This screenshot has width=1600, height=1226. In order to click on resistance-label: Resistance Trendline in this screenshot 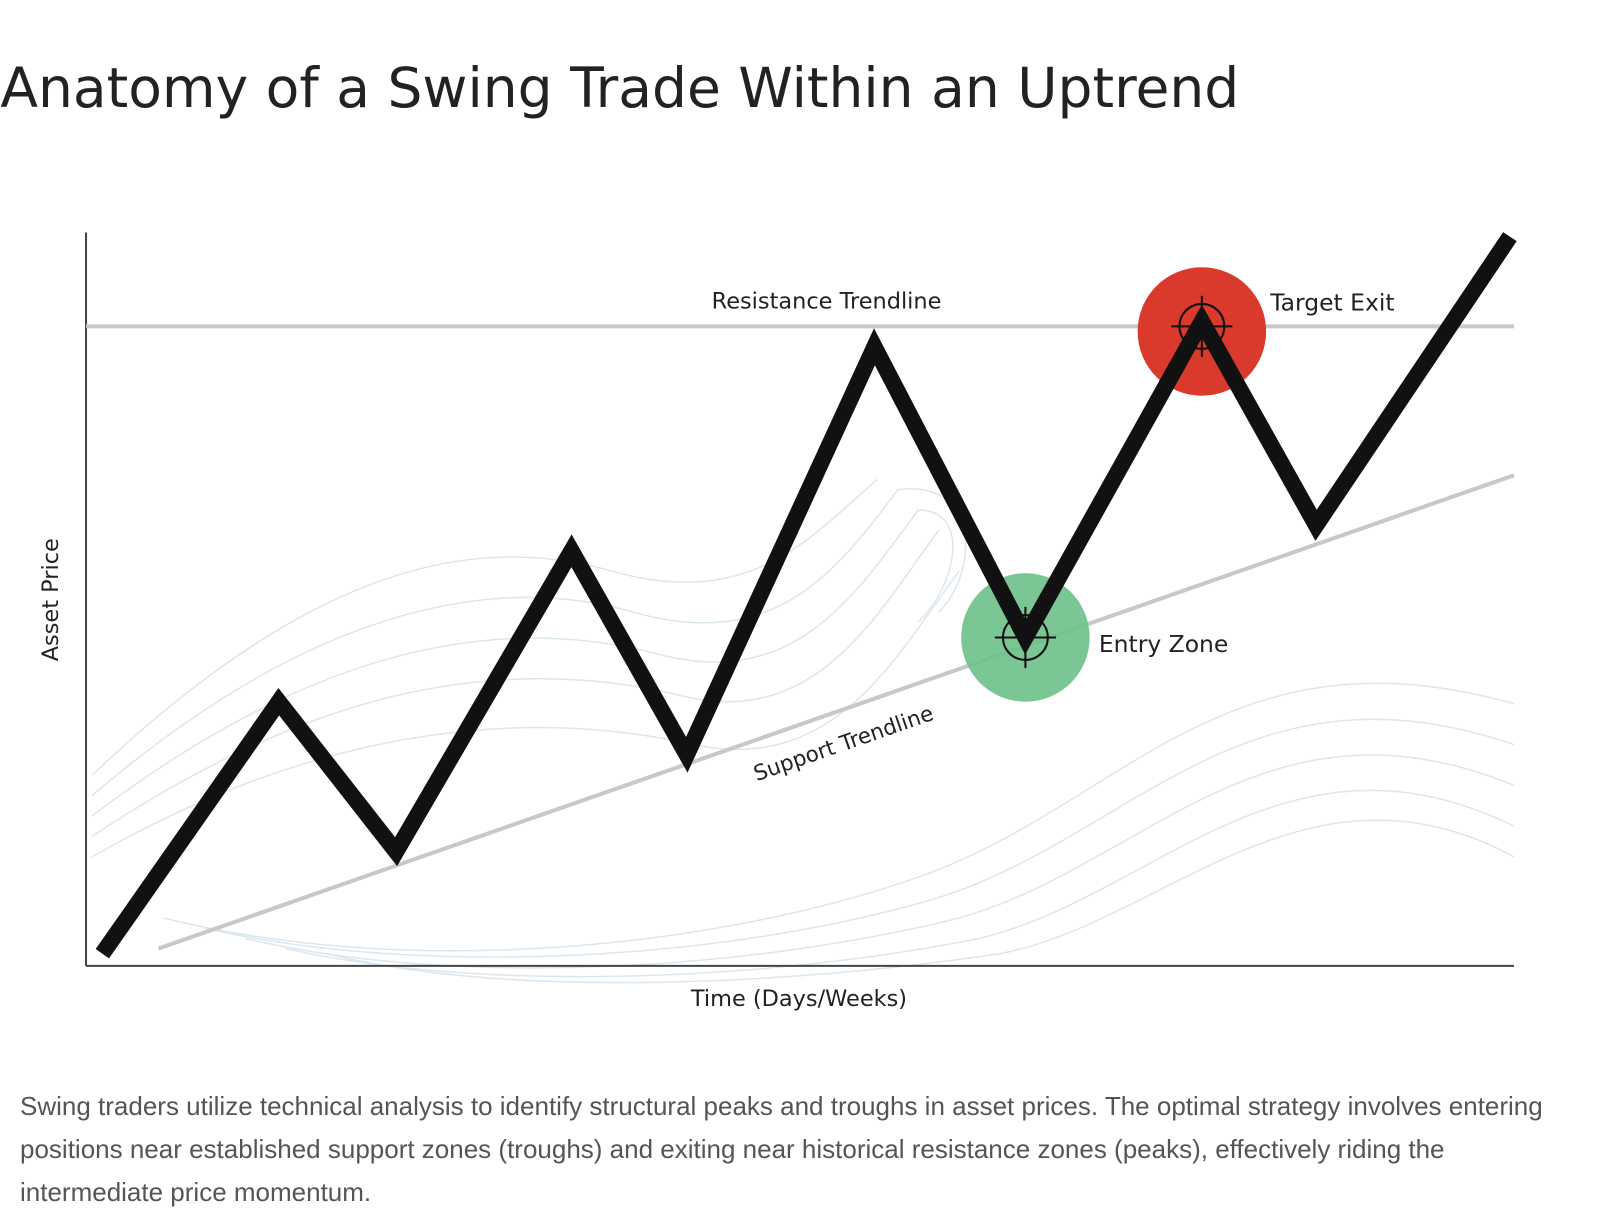, I will do `click(827, 301)`.